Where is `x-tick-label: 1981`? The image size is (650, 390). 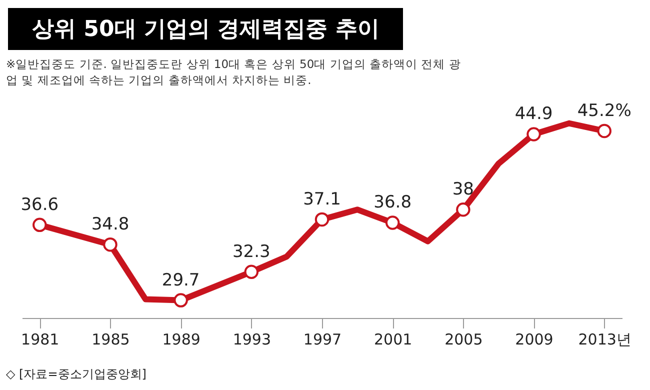 x-tick-label: 1981 is located at coordinates (40, 339).